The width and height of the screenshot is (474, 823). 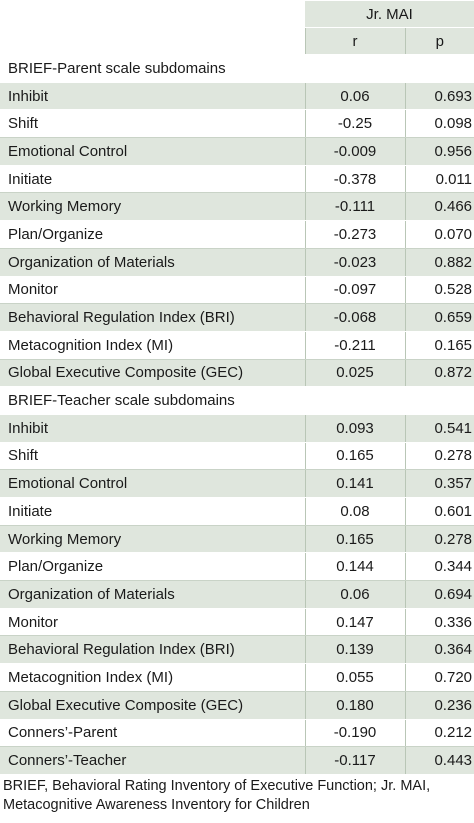 I want to click on row-label: Global Executive Composite (GEC), so click(x=152, y=373).